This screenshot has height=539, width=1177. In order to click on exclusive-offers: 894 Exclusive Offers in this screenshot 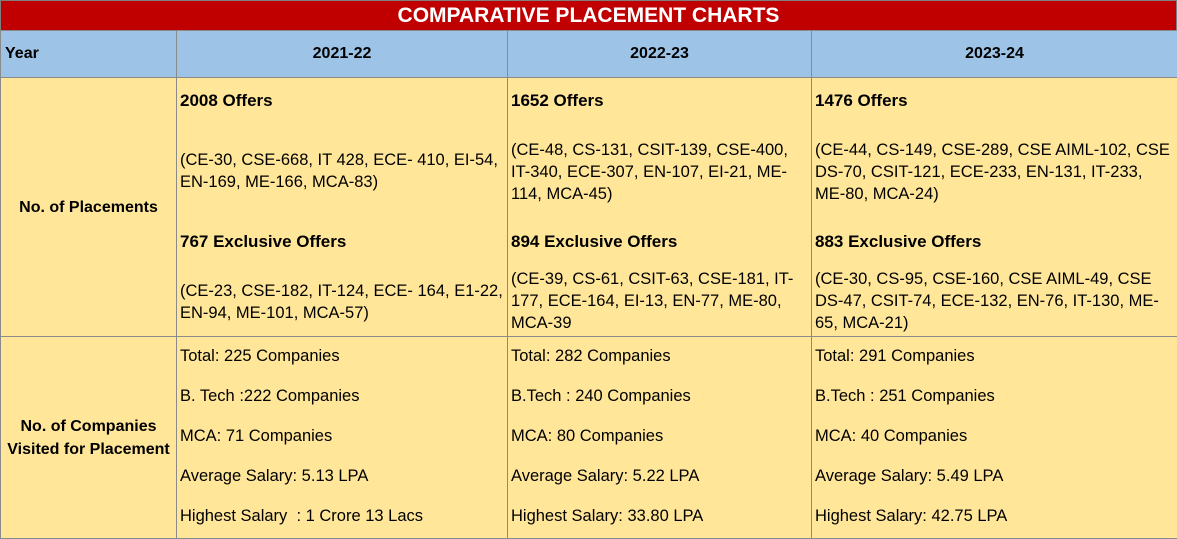, I will do `click(660, 242)`.